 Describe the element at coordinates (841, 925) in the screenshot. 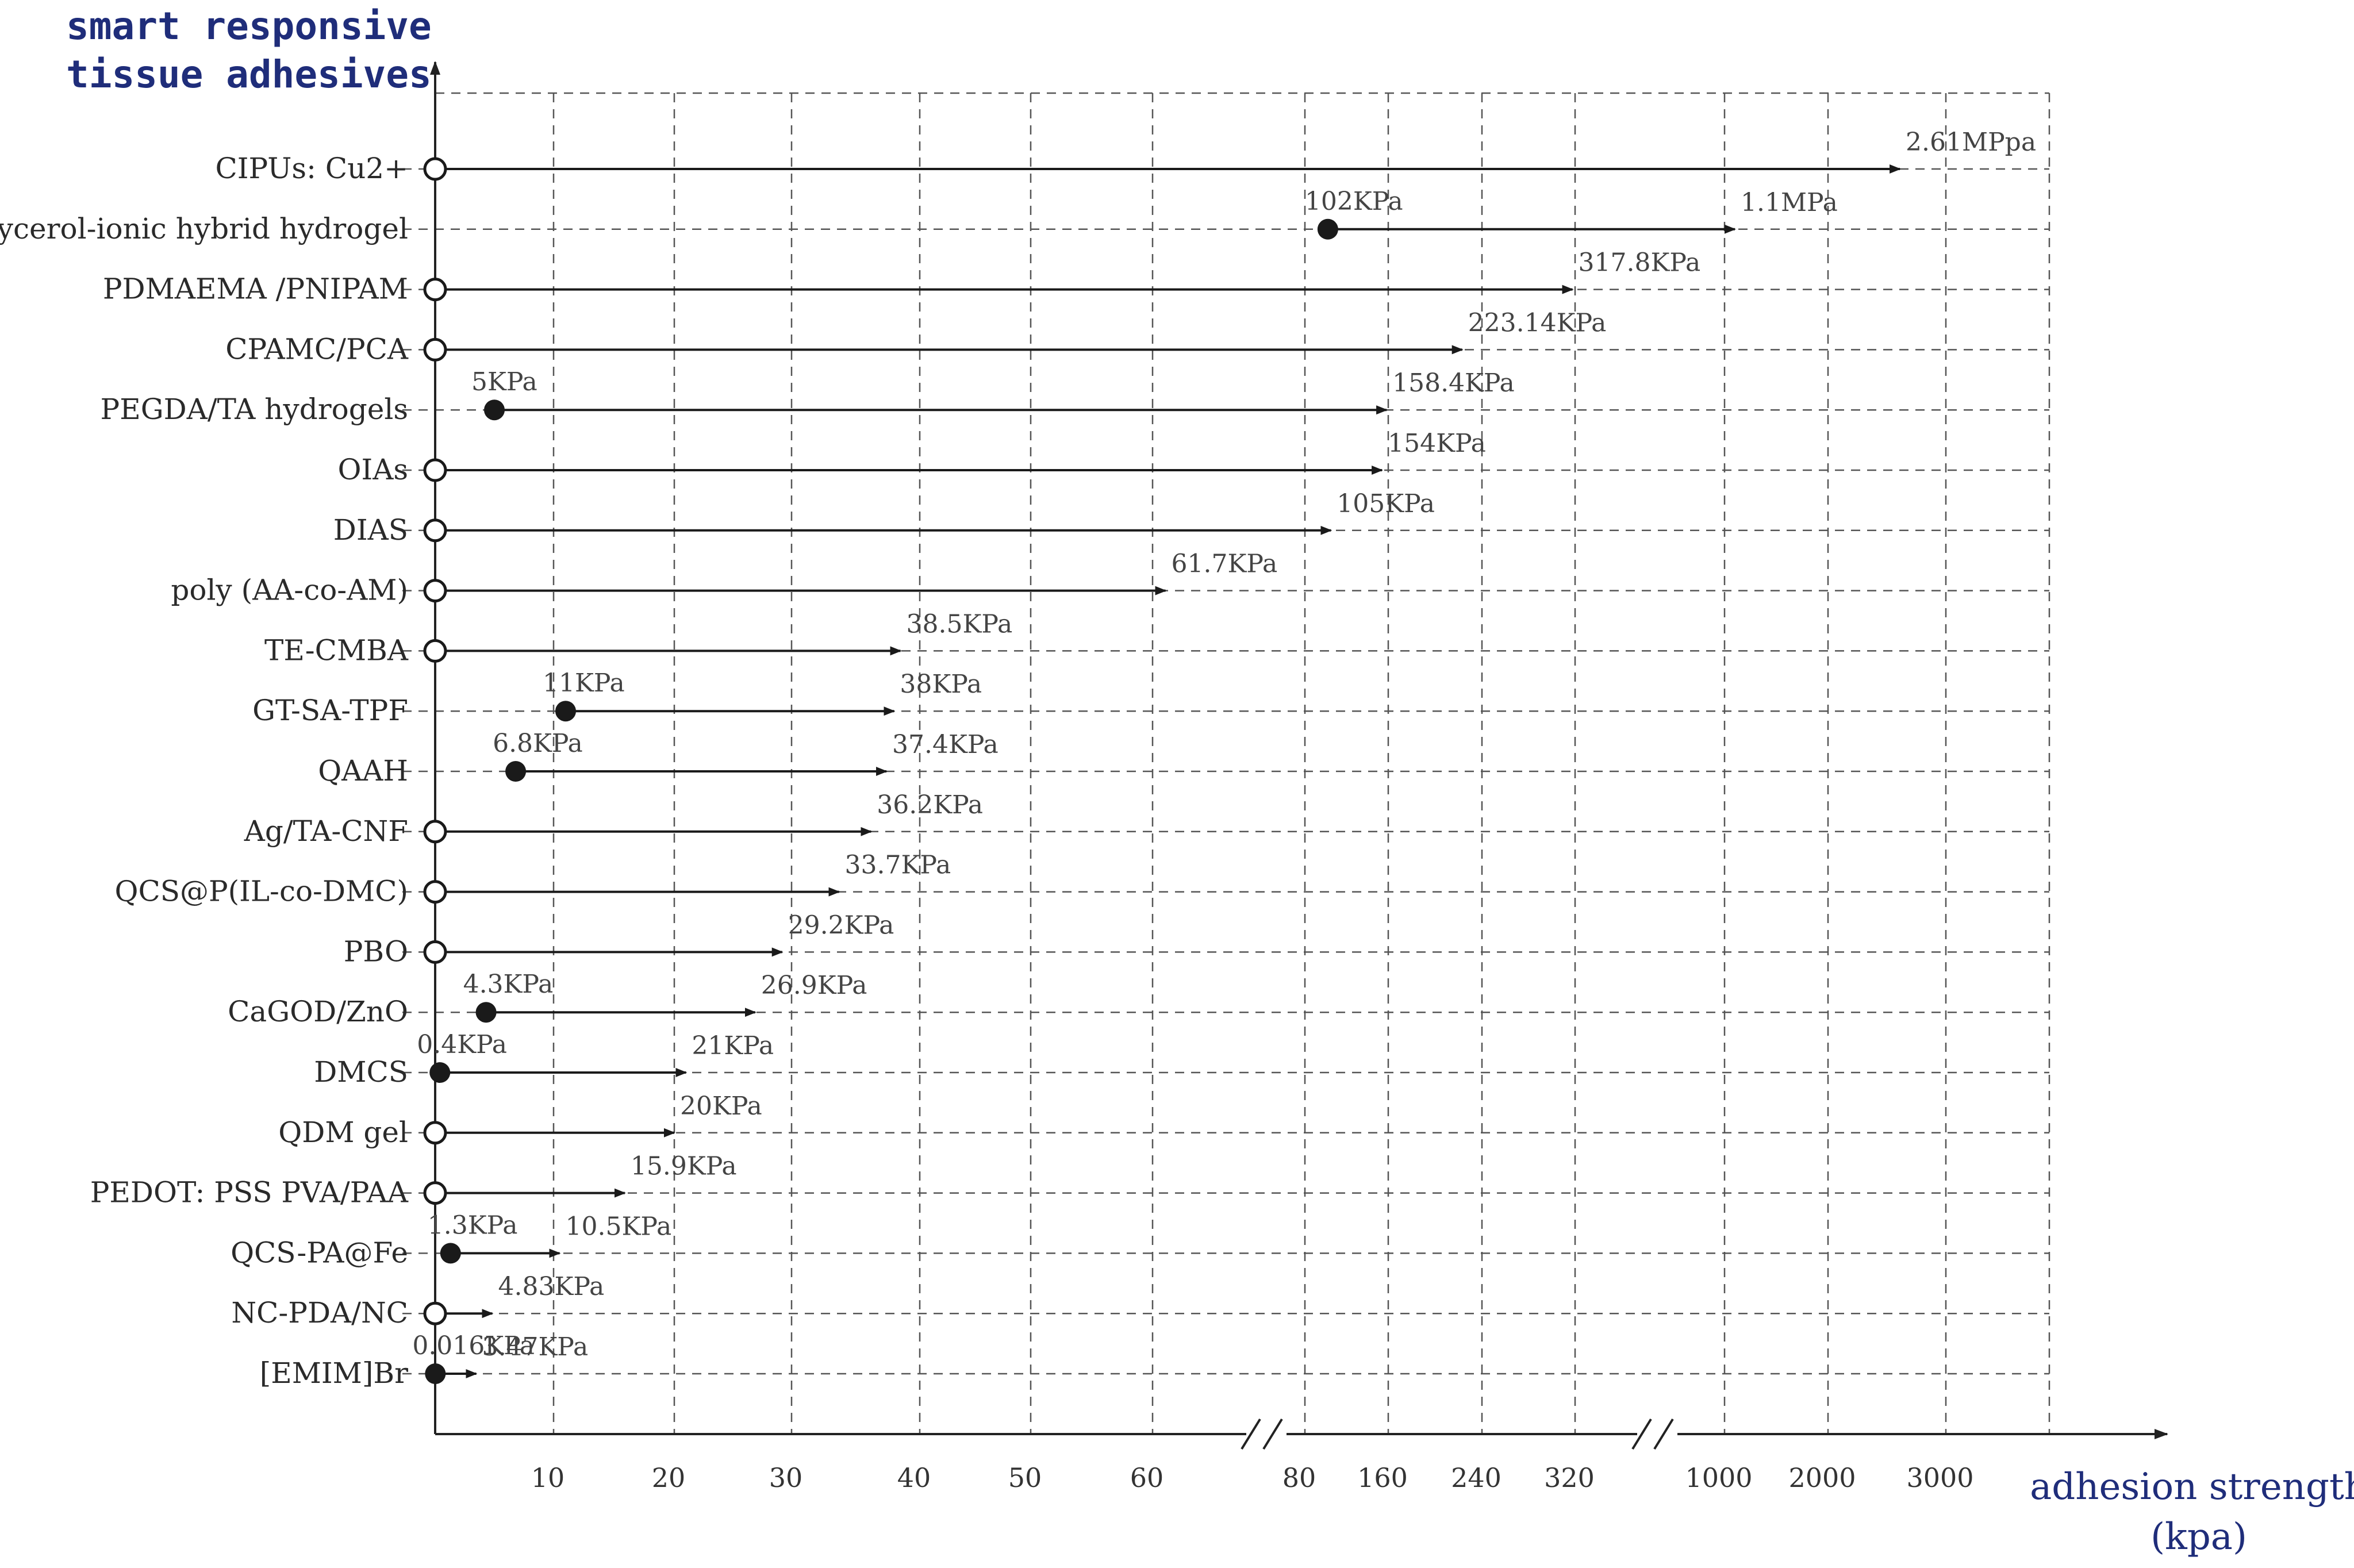

I see `end-value-label: 29.2KPa` at that location.